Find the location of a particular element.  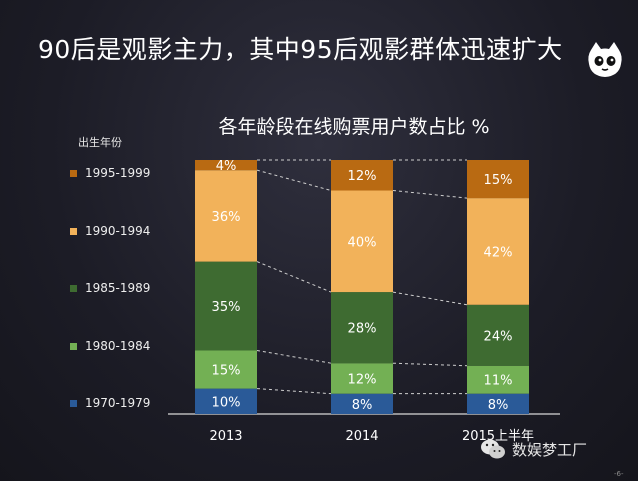

data-label: 11% is located at coordinates (498, 381).